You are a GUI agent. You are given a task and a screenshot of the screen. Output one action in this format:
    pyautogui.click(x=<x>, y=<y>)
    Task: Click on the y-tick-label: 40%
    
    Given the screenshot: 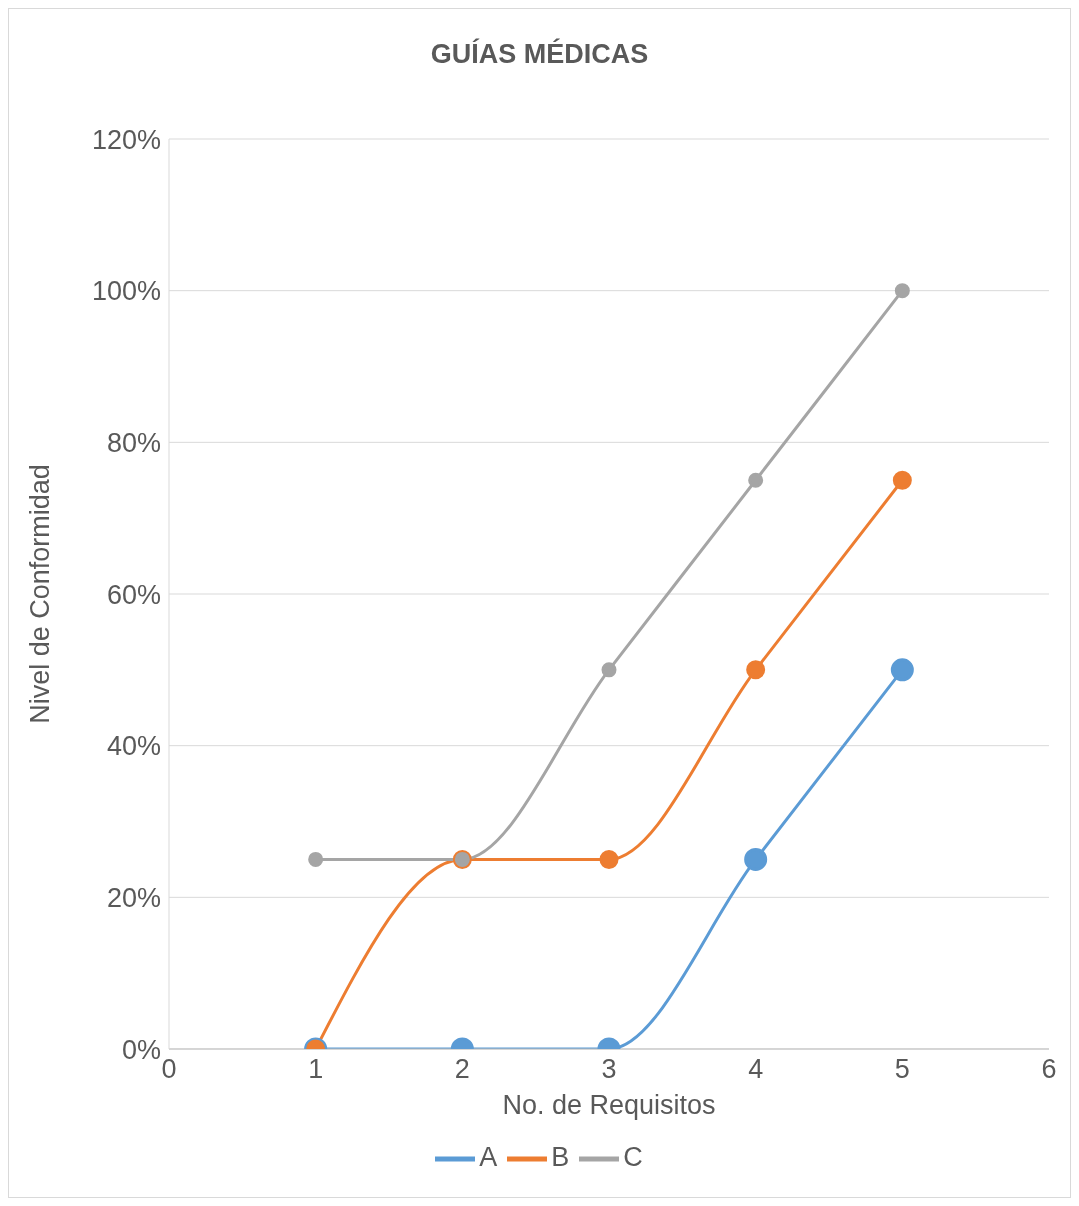 What is the action you would take?
    pyautogui.click(x=133, y=746)
    